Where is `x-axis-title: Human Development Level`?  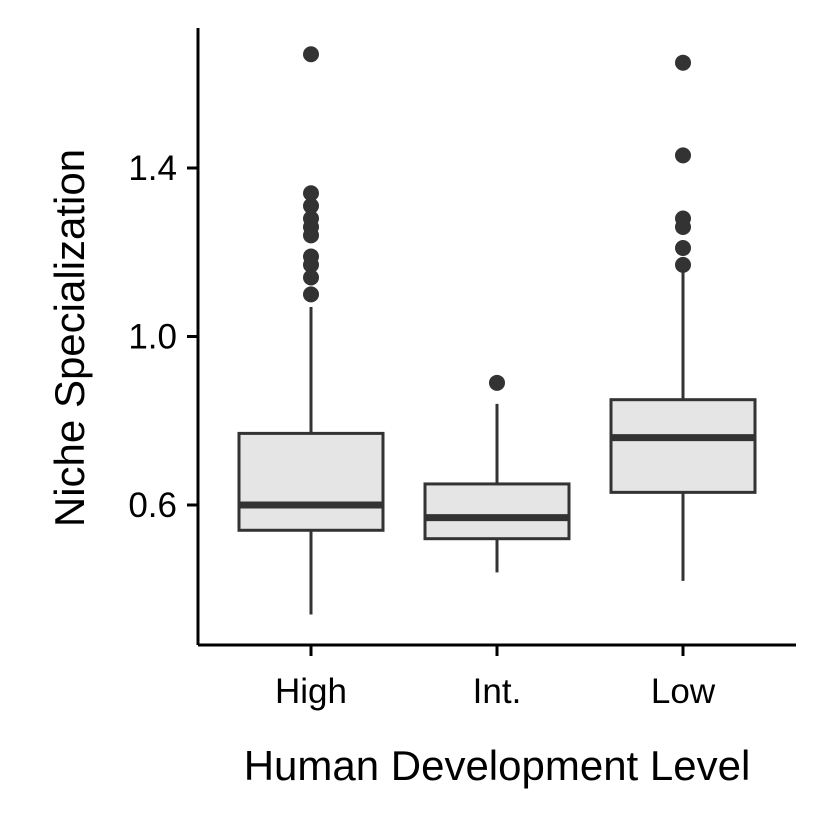 x-axis-title: Human Development Level is located at coordinates (497, 765).